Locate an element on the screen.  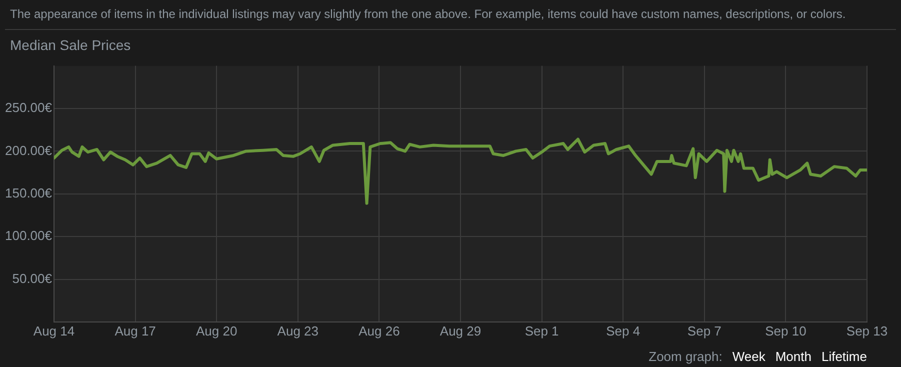
chart-title: Median Sale Prices is located at coordinates (70, 45).